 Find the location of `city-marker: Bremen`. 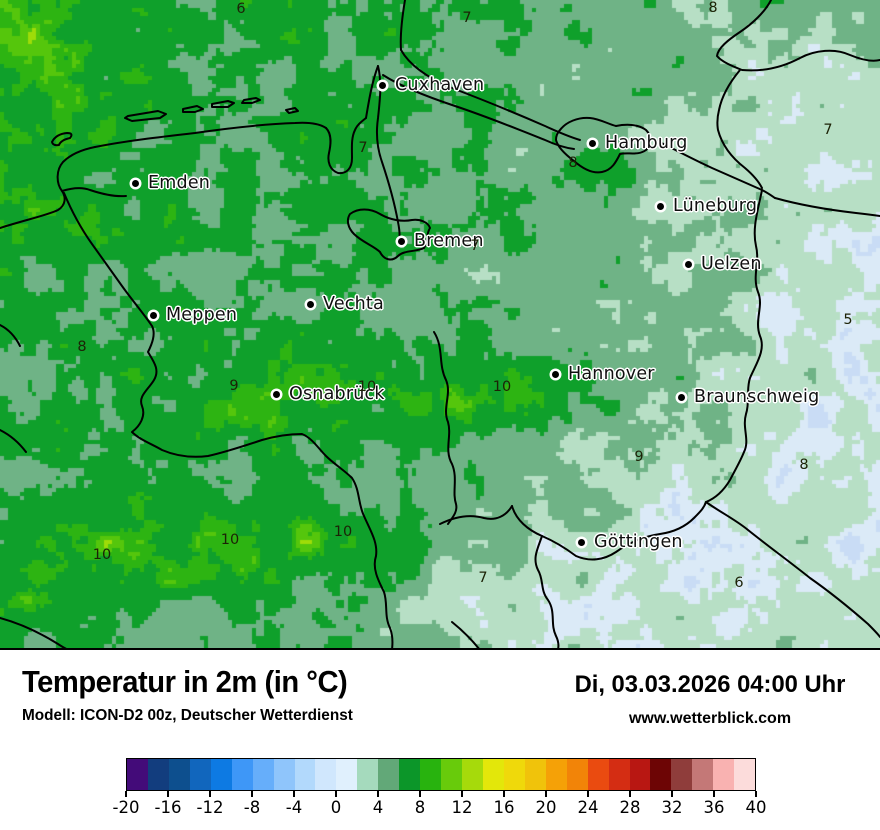

city-marker: Bremen is located at coordinates (441, 241).